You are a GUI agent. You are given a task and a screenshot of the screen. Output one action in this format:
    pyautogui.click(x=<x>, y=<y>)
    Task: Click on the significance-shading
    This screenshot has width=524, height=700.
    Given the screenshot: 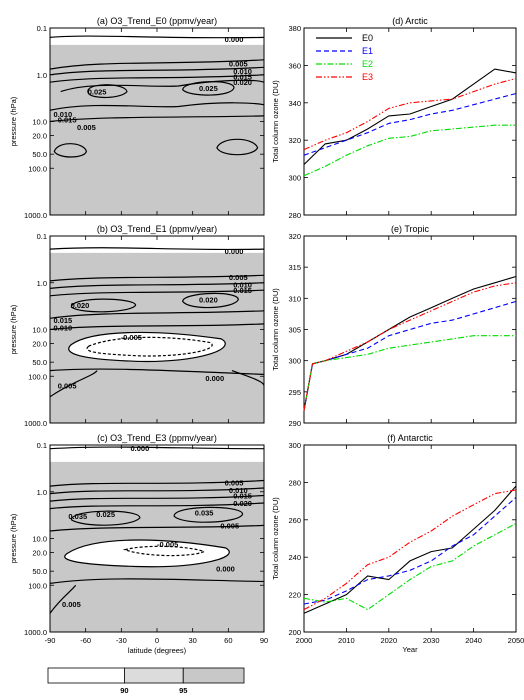 What is the action you would take?
    pyautogui.click(x=157, y=129)
    